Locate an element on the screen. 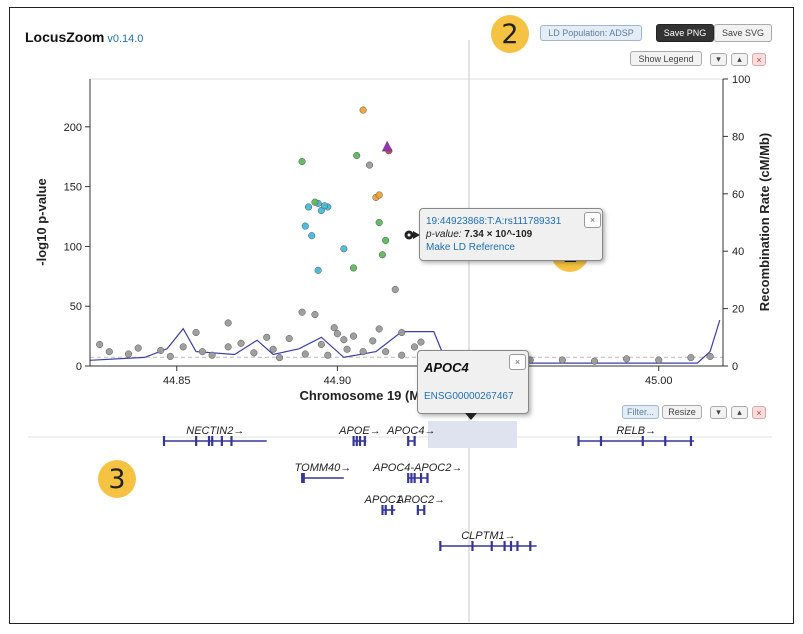 This screenshot has width=803, height=634. gene-label: RELB→ is located at coordinates (636, 431).